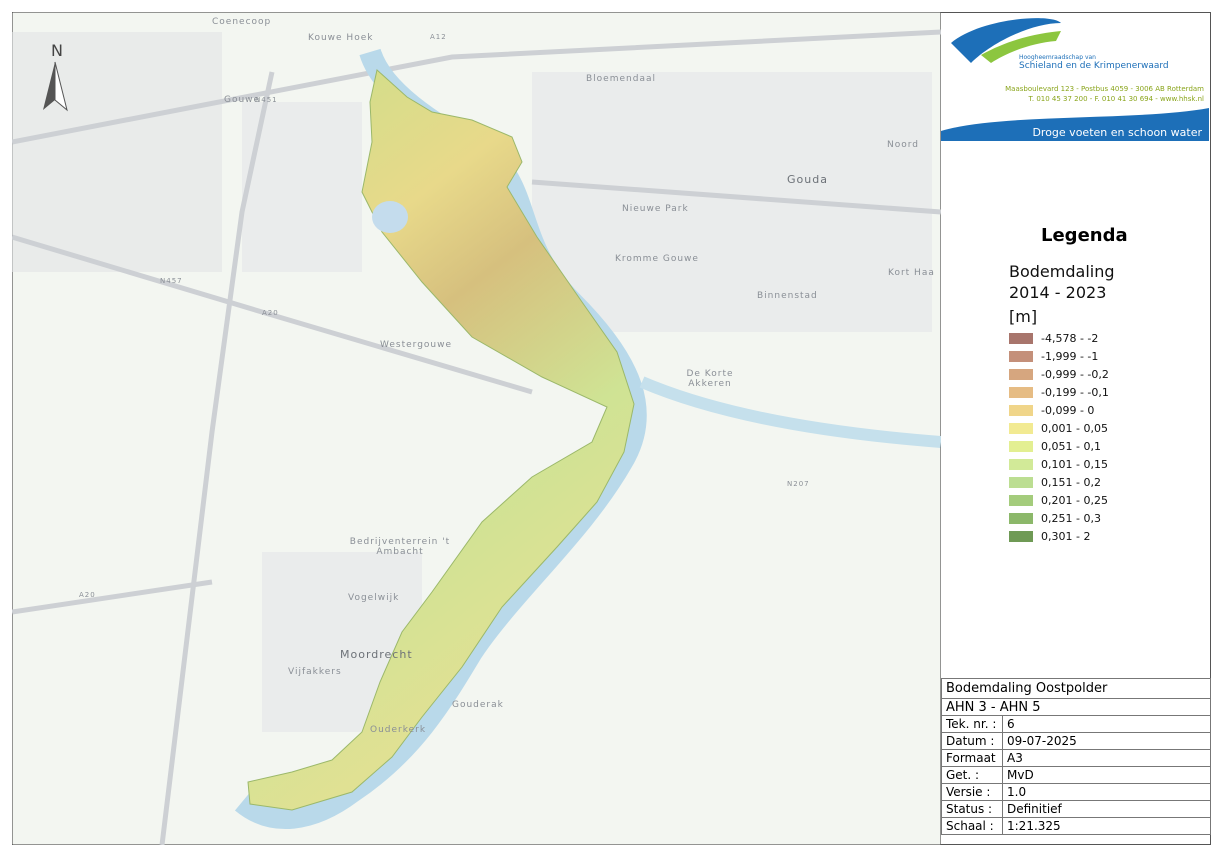 The height and width of the screenshot is (867, 1226). Describe the element at coordinates (266, 100) in the screenshot. I see `map-label: N451` at that location.